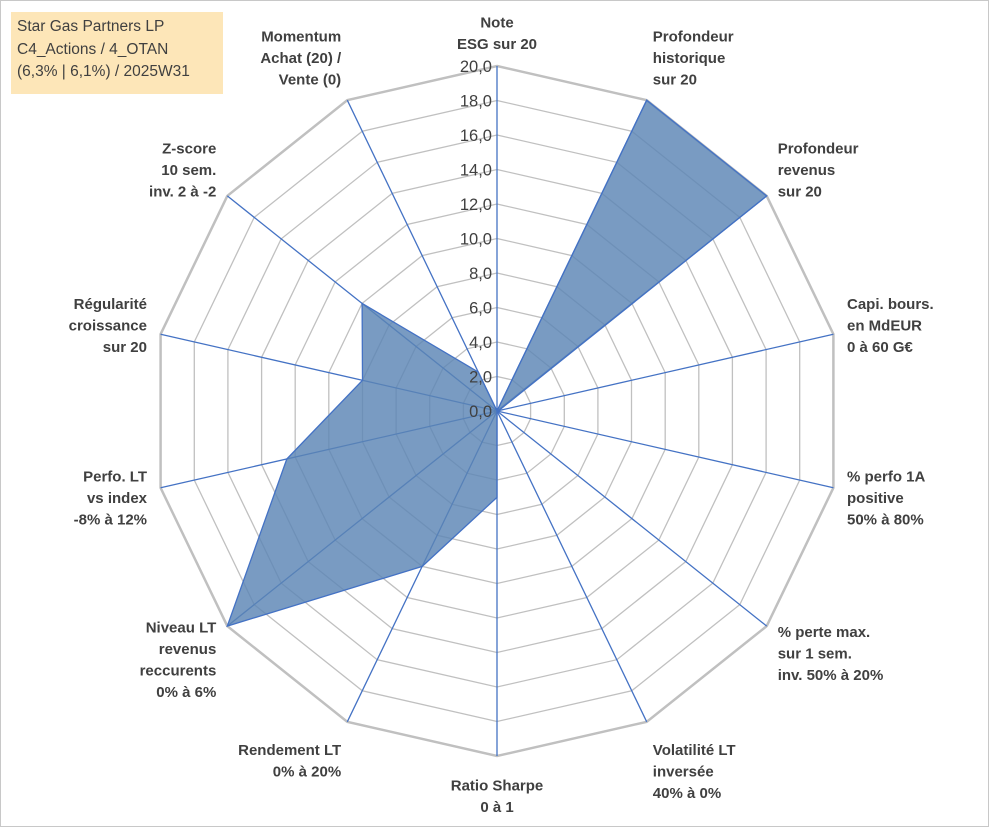 The width and height of the screenshot is (991, 829). Describe the element at coordinates (480, 412) in the screenshot. I see `tick-label: 0,0` at that location.